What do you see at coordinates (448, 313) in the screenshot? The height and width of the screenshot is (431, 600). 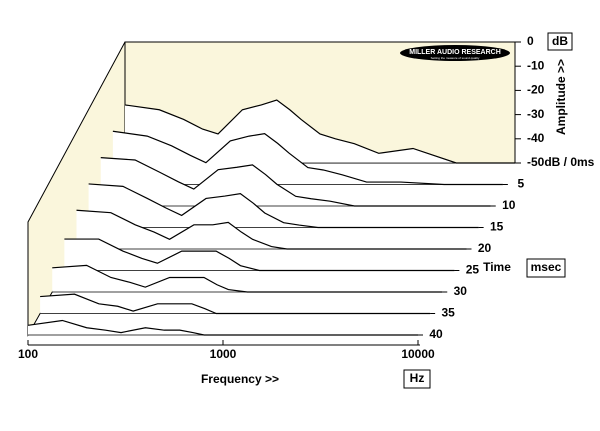 I see `z-tick-label: 35` at bounding box center [448, 313].